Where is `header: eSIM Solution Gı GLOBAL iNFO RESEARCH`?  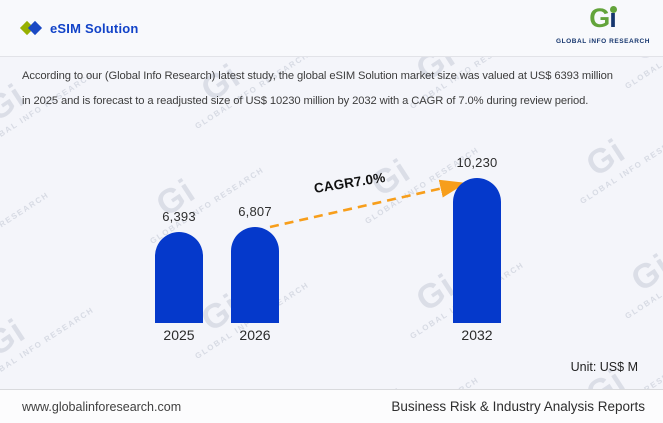
header: eSIM Solution Gı GLOBAL iNFO RESEARCH is located at coordinates (331, 28).